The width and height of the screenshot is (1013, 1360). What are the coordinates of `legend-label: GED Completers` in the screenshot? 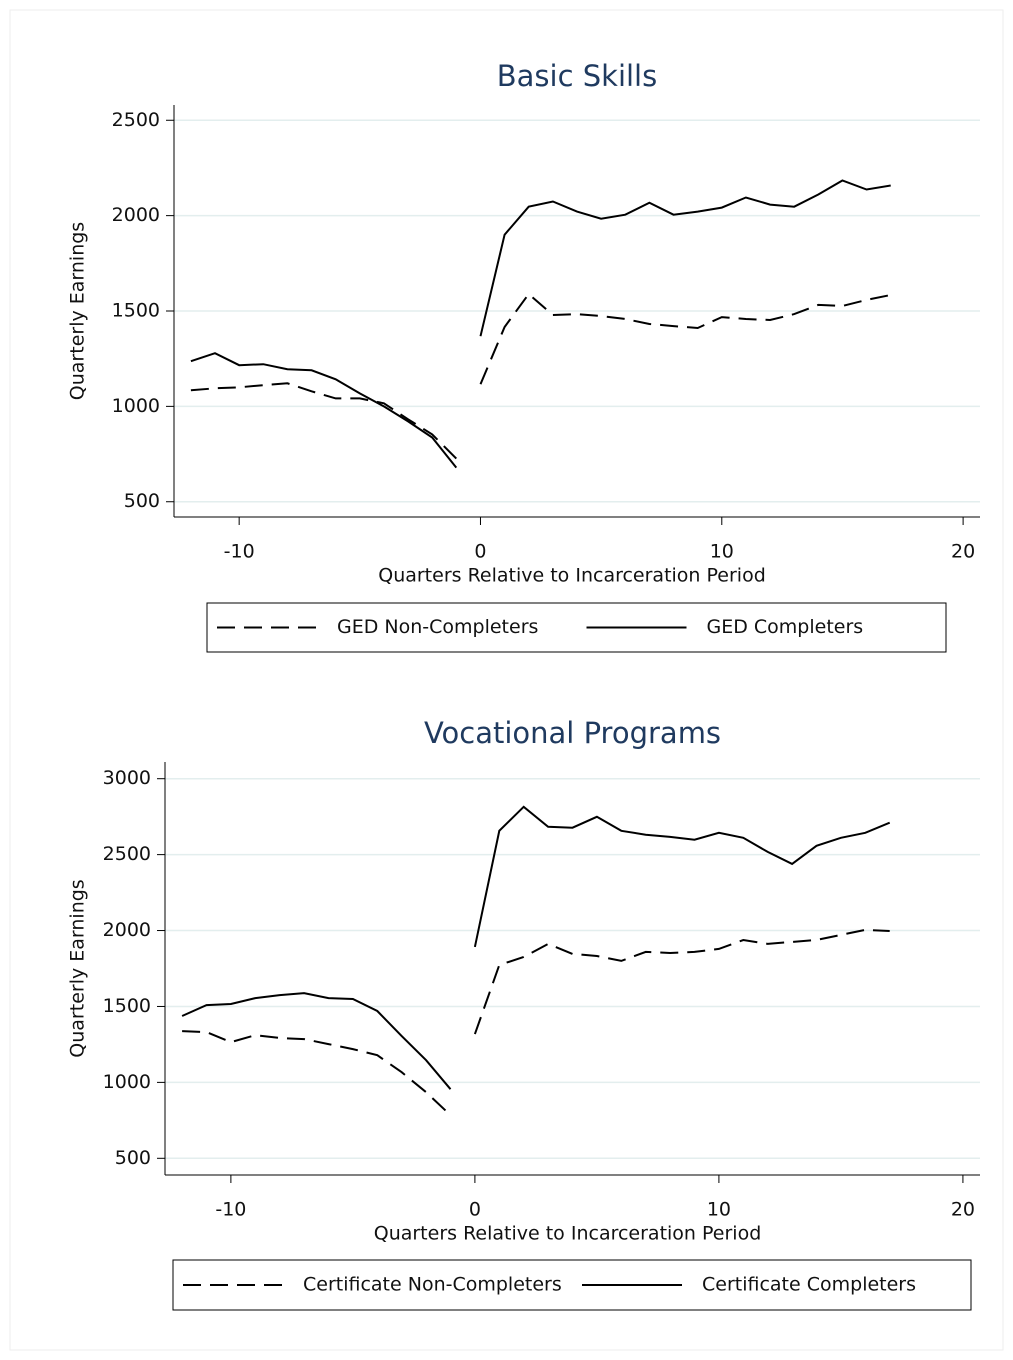 It's located at (785, 627).